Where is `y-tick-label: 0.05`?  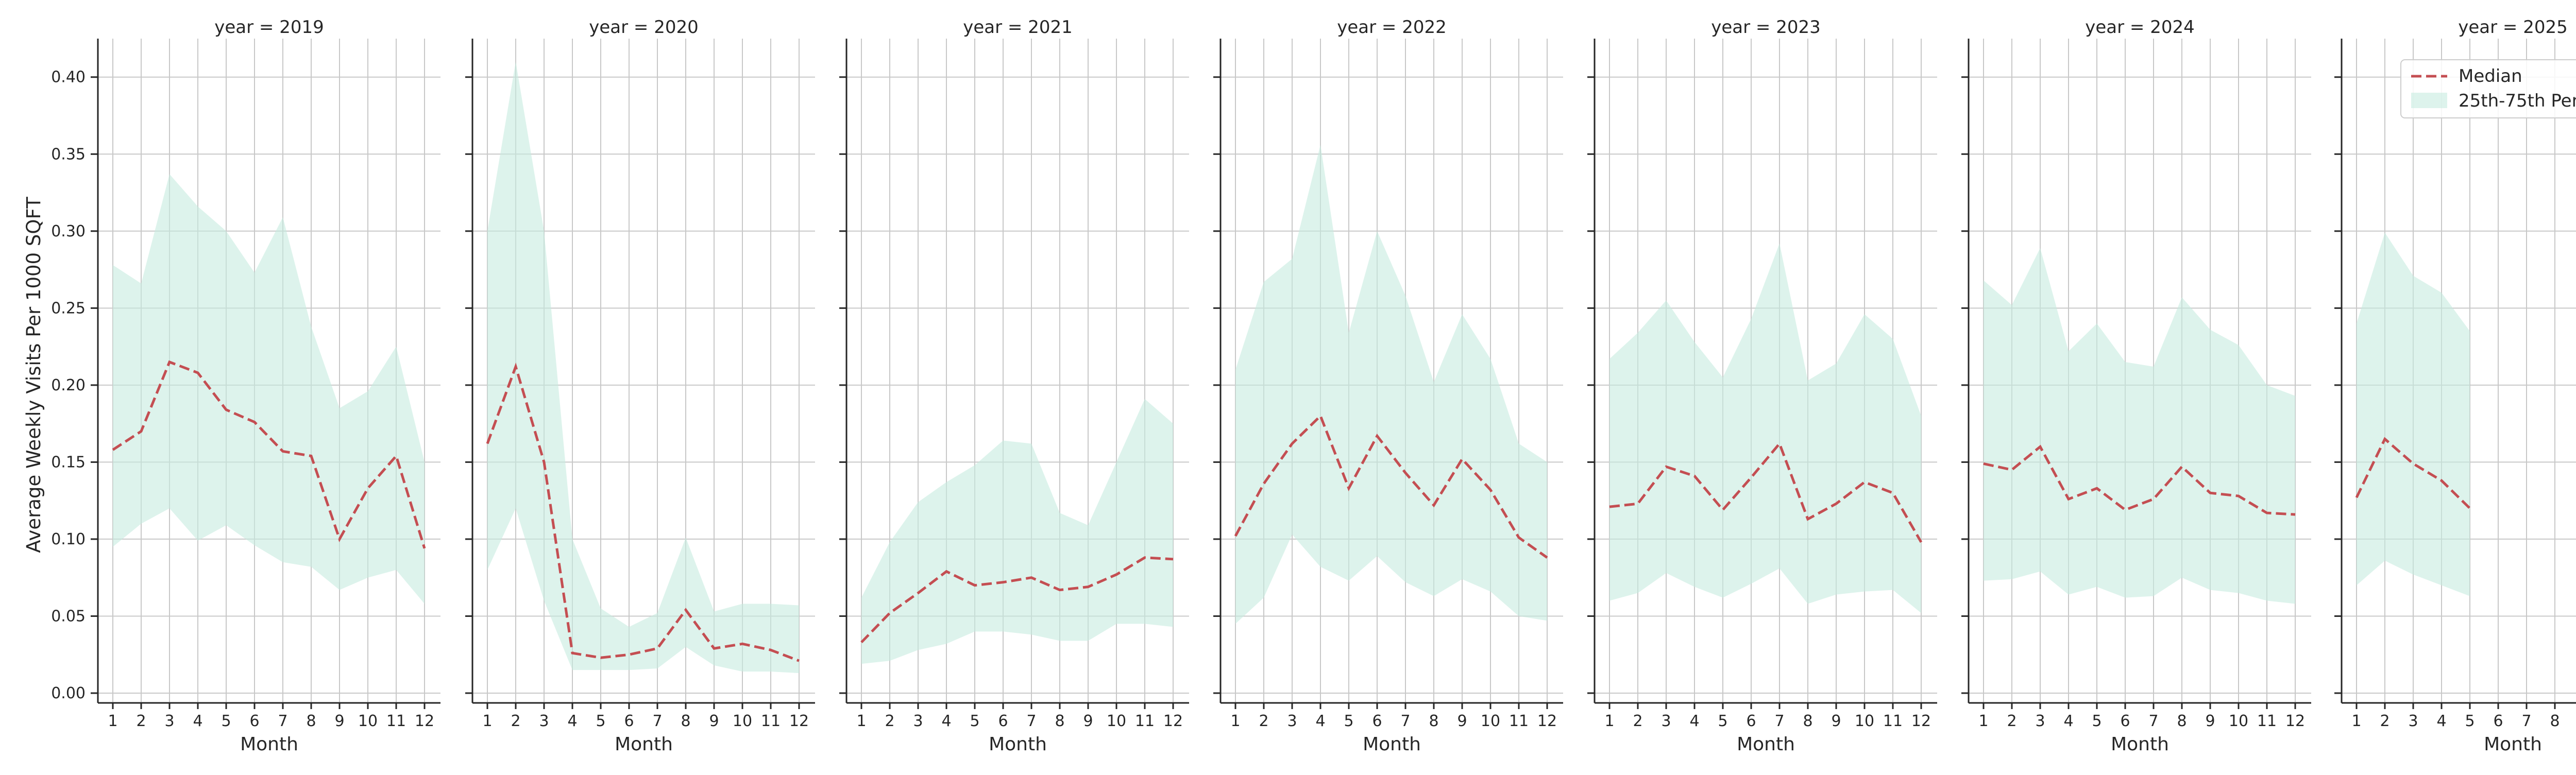 y-tick-label: 0.05 is located at coordinates (68, 616).